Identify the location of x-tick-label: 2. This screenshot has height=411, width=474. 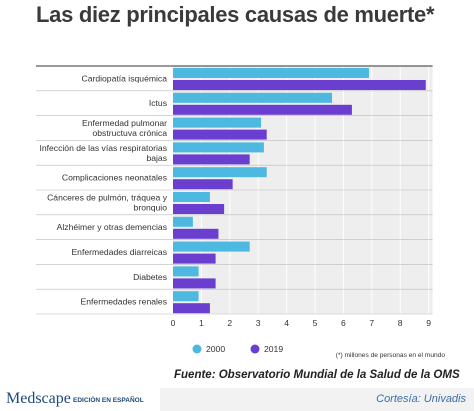
(229, 323).